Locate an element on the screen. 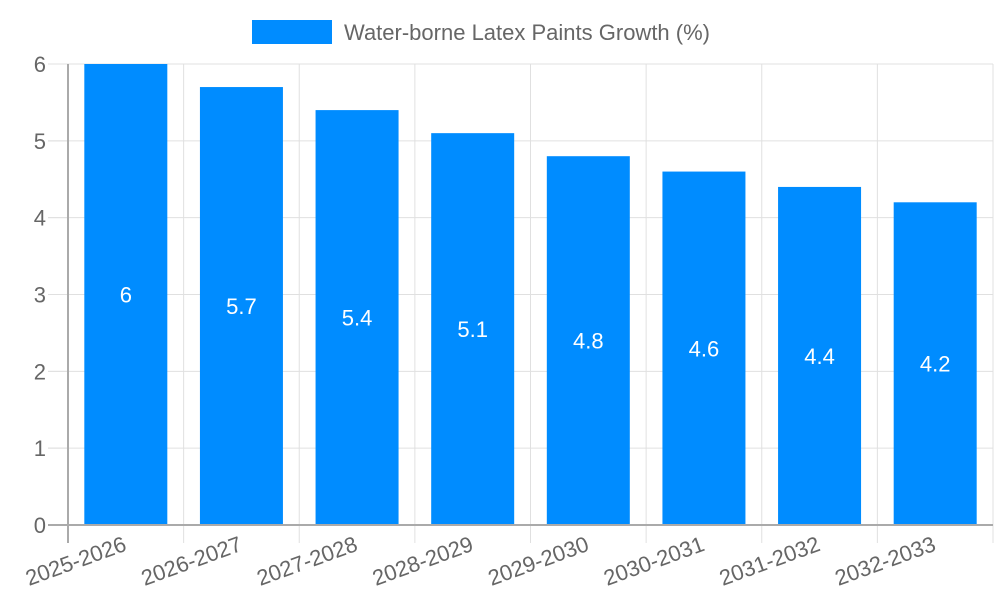  data-label: 5.4 is located at coordinates (357, 318).